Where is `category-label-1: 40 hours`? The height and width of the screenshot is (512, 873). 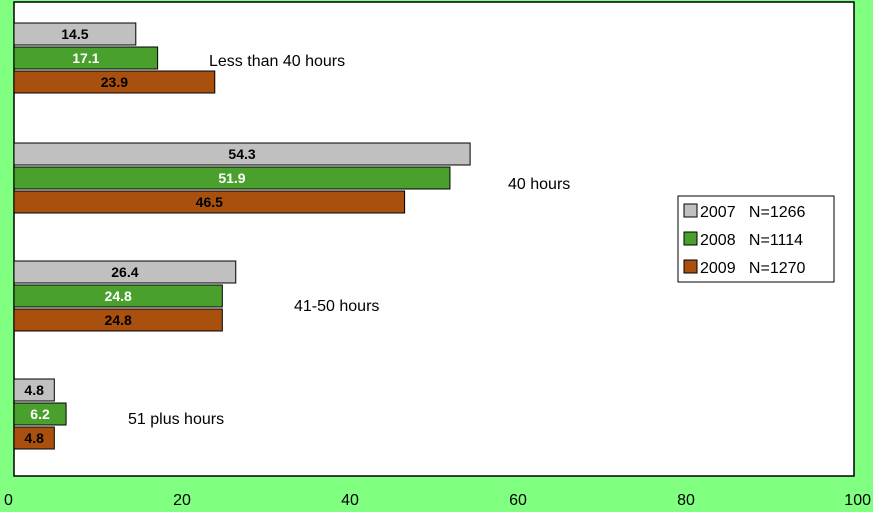 category-label-1: 40 hours is located at coordinates (539, 184).